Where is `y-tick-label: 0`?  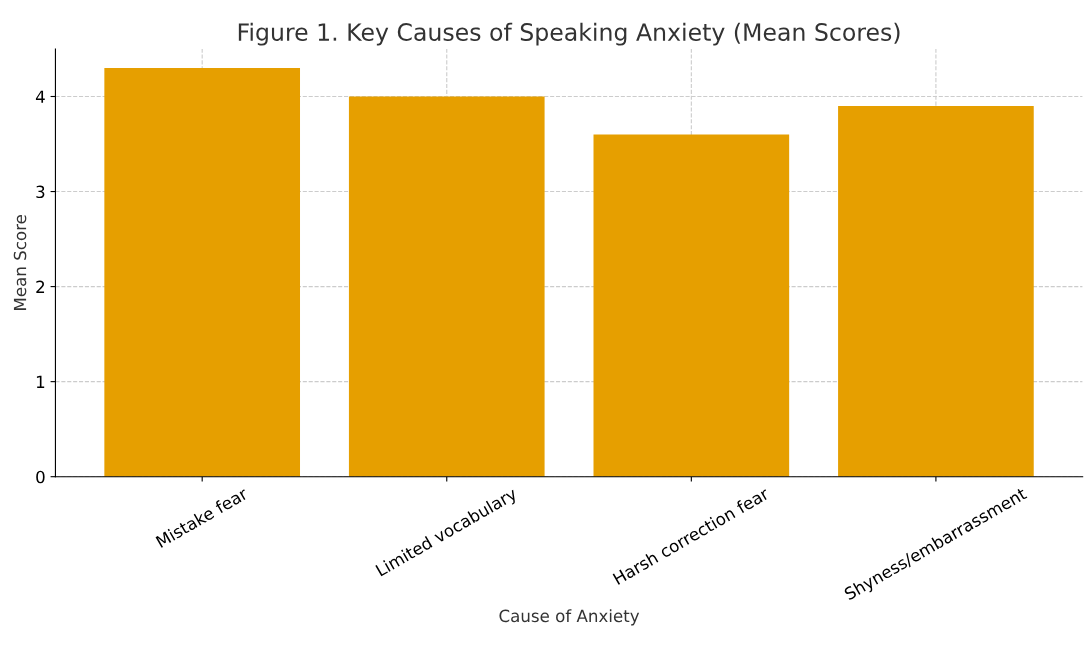
y-tick-label: 0 is located at coordinates (40, 477).